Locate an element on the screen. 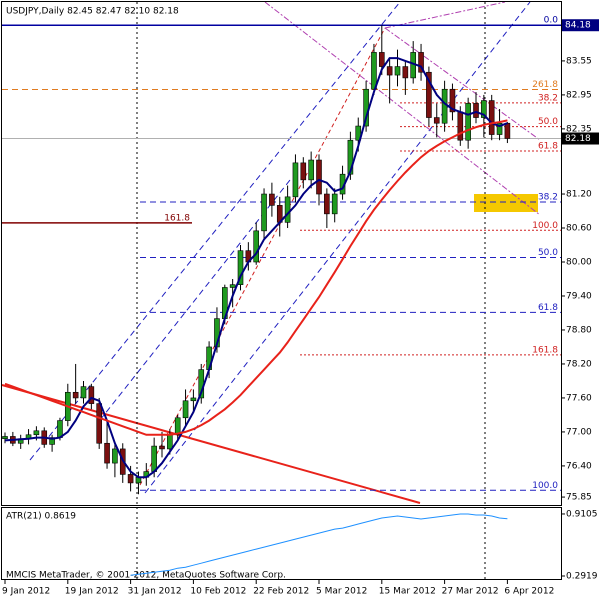  channel-line is located at coordinates (195, 300).